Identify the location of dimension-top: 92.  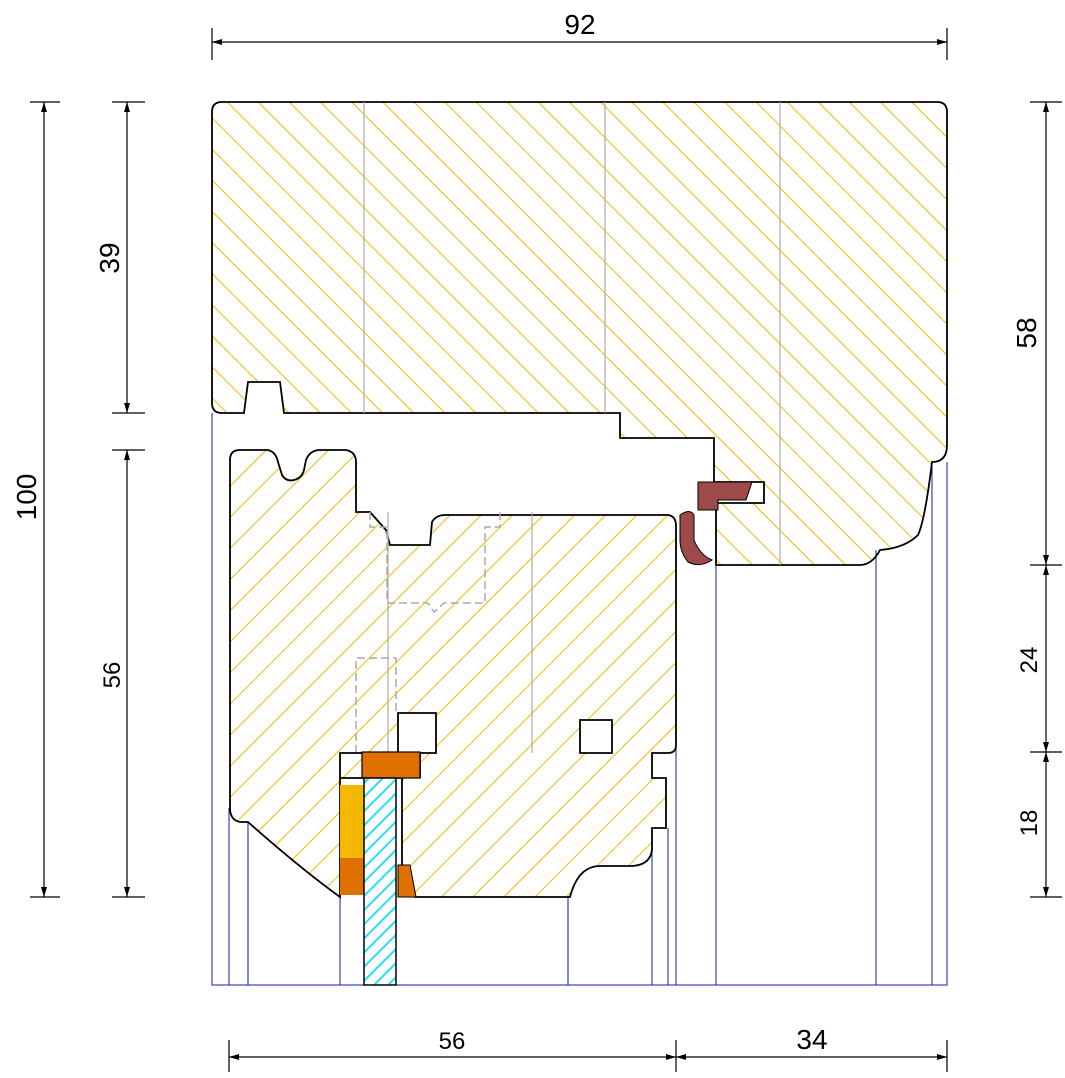
(579, 34).